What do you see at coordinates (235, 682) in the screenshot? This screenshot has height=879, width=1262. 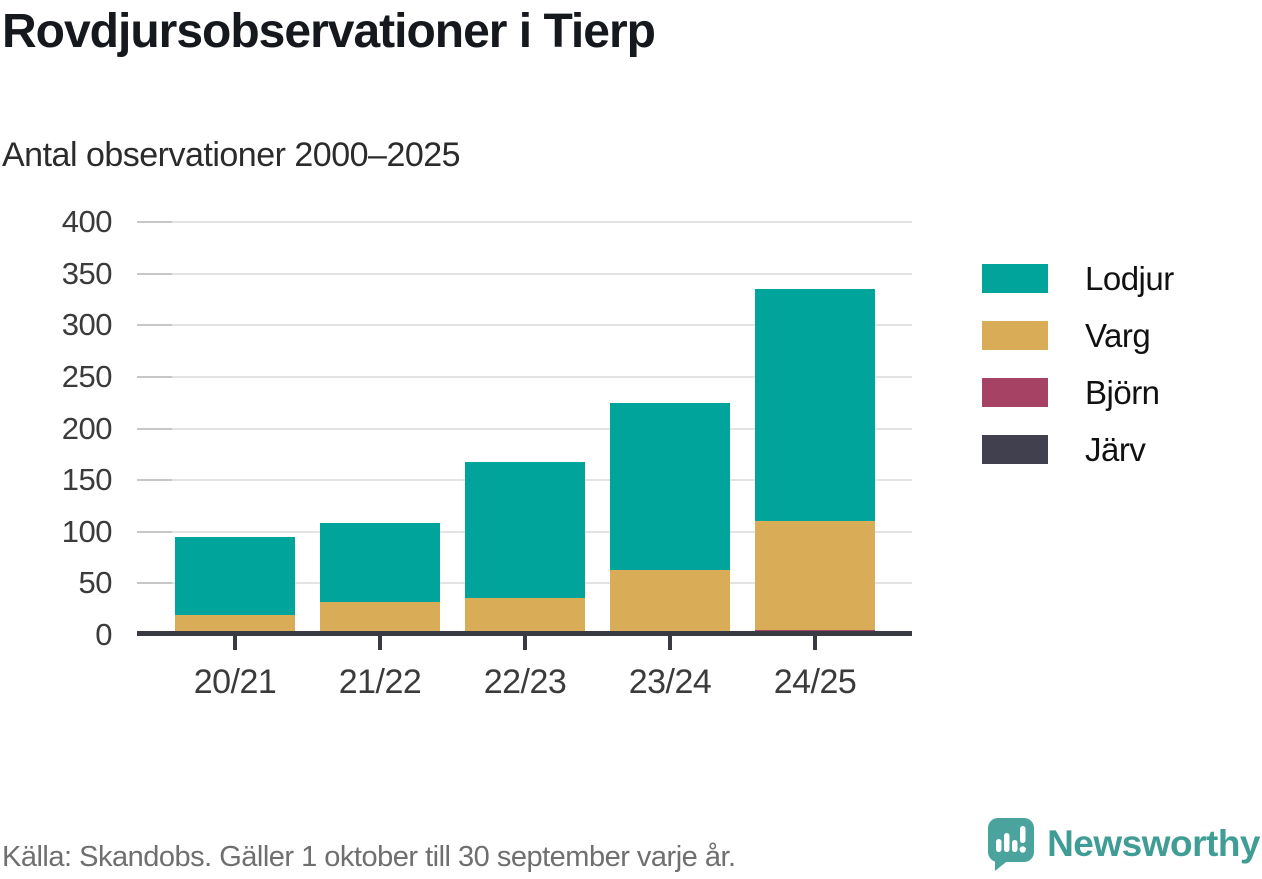 I see `x-tick-label-20-21: 20/21` at bounding box center [235, 682].